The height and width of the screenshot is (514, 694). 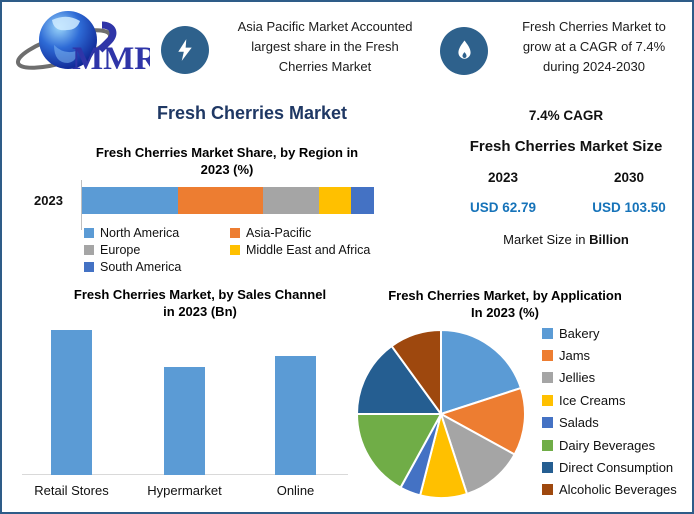 What do you see at coordinates (609, 239) in the screenshot?
I see `unit-bold: Billion` at bounding box center [609, 239].